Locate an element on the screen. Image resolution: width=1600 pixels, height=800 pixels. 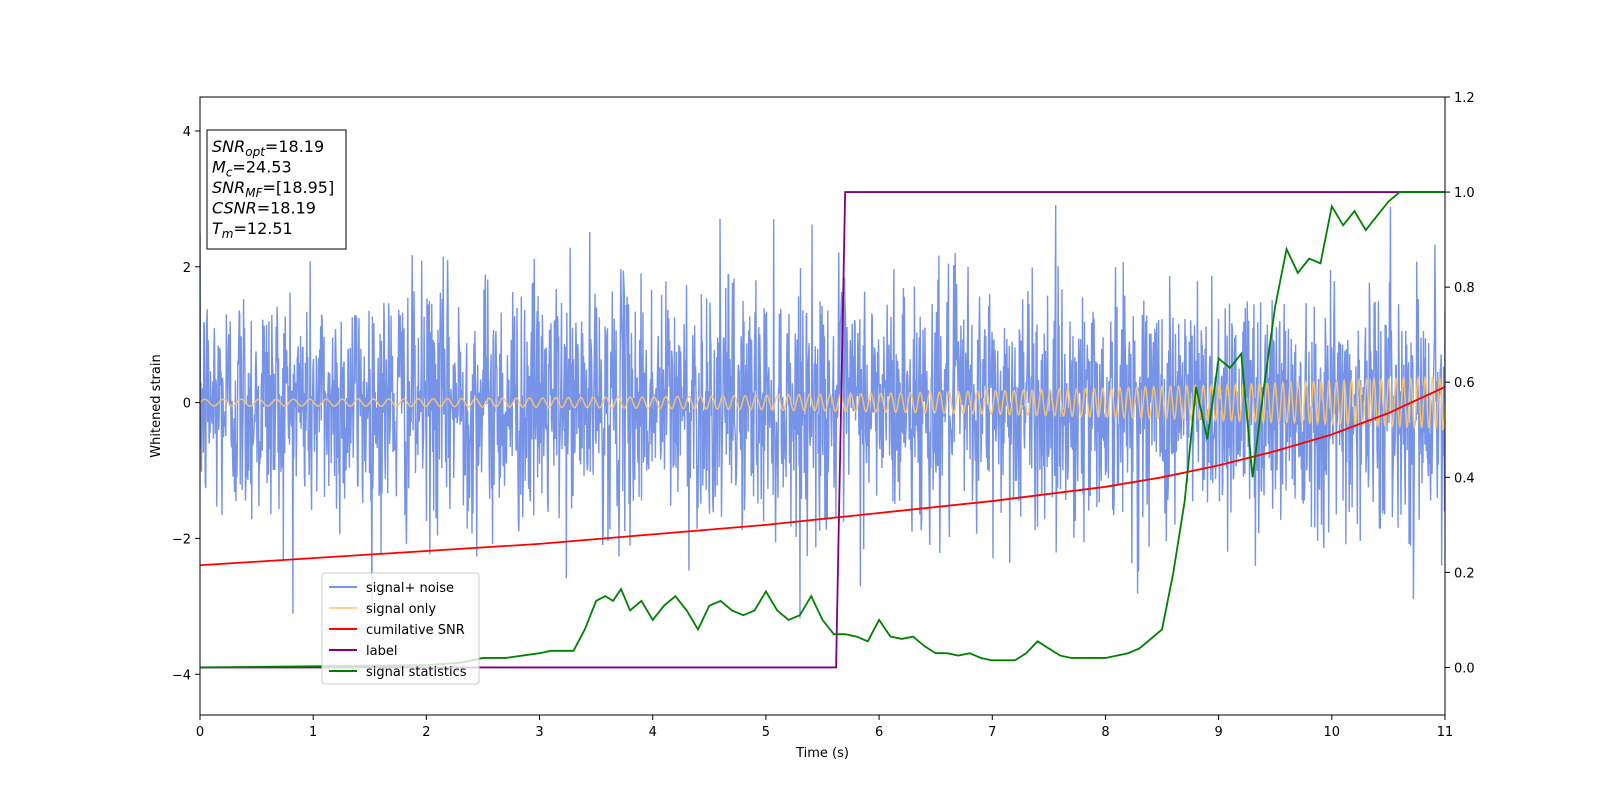
annotation-line: Tm=12.51 is located at coordinates (252, 230).